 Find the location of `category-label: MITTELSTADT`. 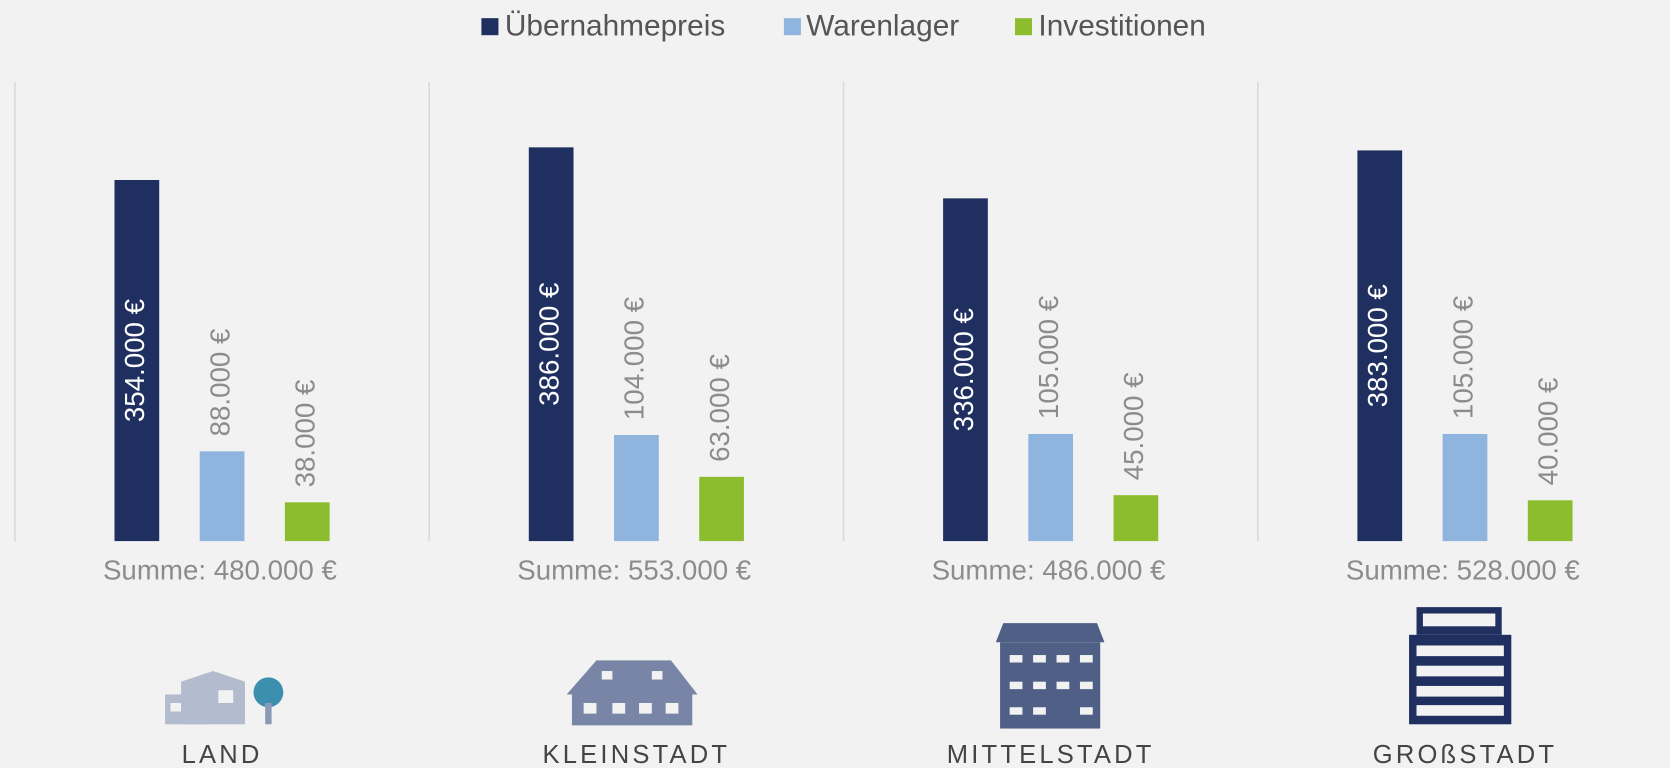

category-label: MITTELSTADT is located at coordinates (1051, 754).